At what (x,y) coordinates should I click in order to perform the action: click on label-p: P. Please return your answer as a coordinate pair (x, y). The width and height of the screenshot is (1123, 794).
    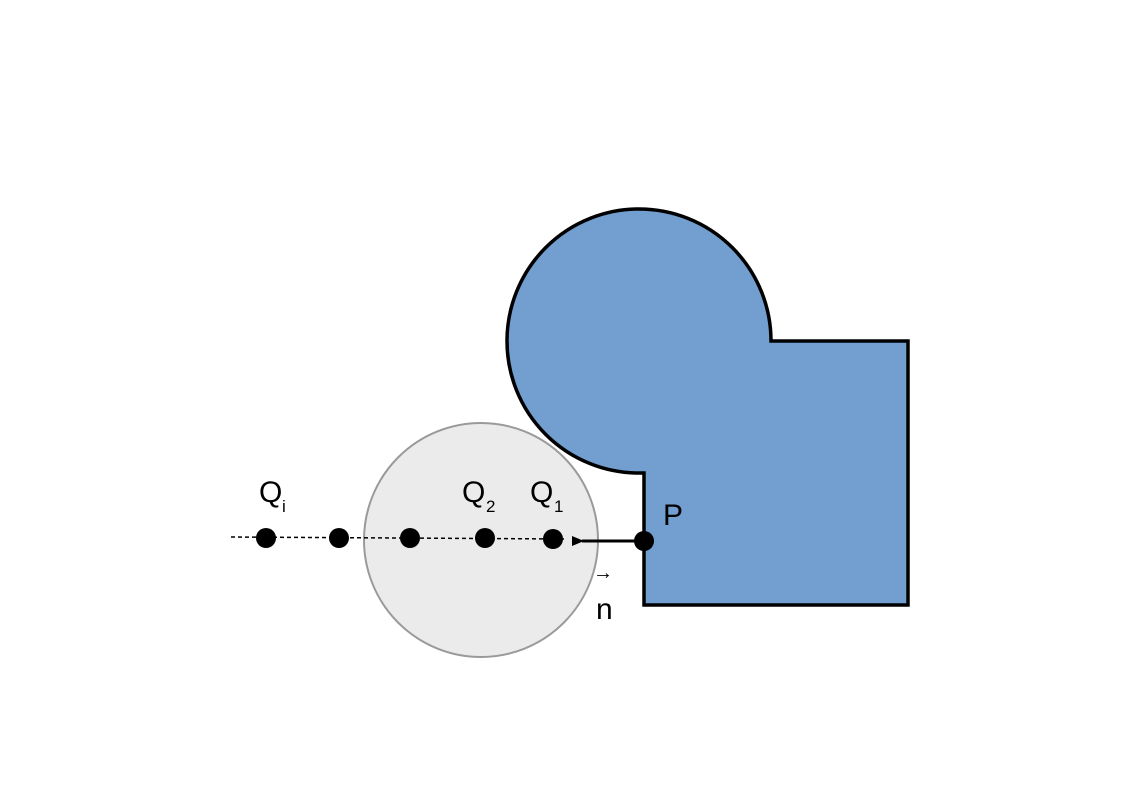
    Looking at the image, I should click on (673, 515).